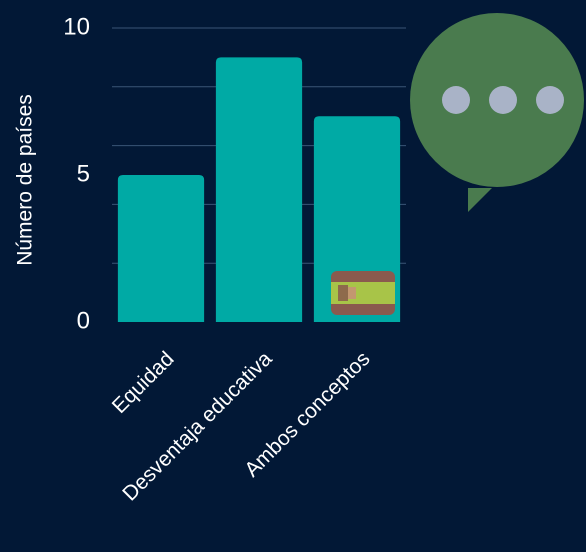 This screenshot has width=586, height=552. Describe the element at coordinates (357, 219) in the screenshot. I see `bar-ambos-conceptos` at that location.